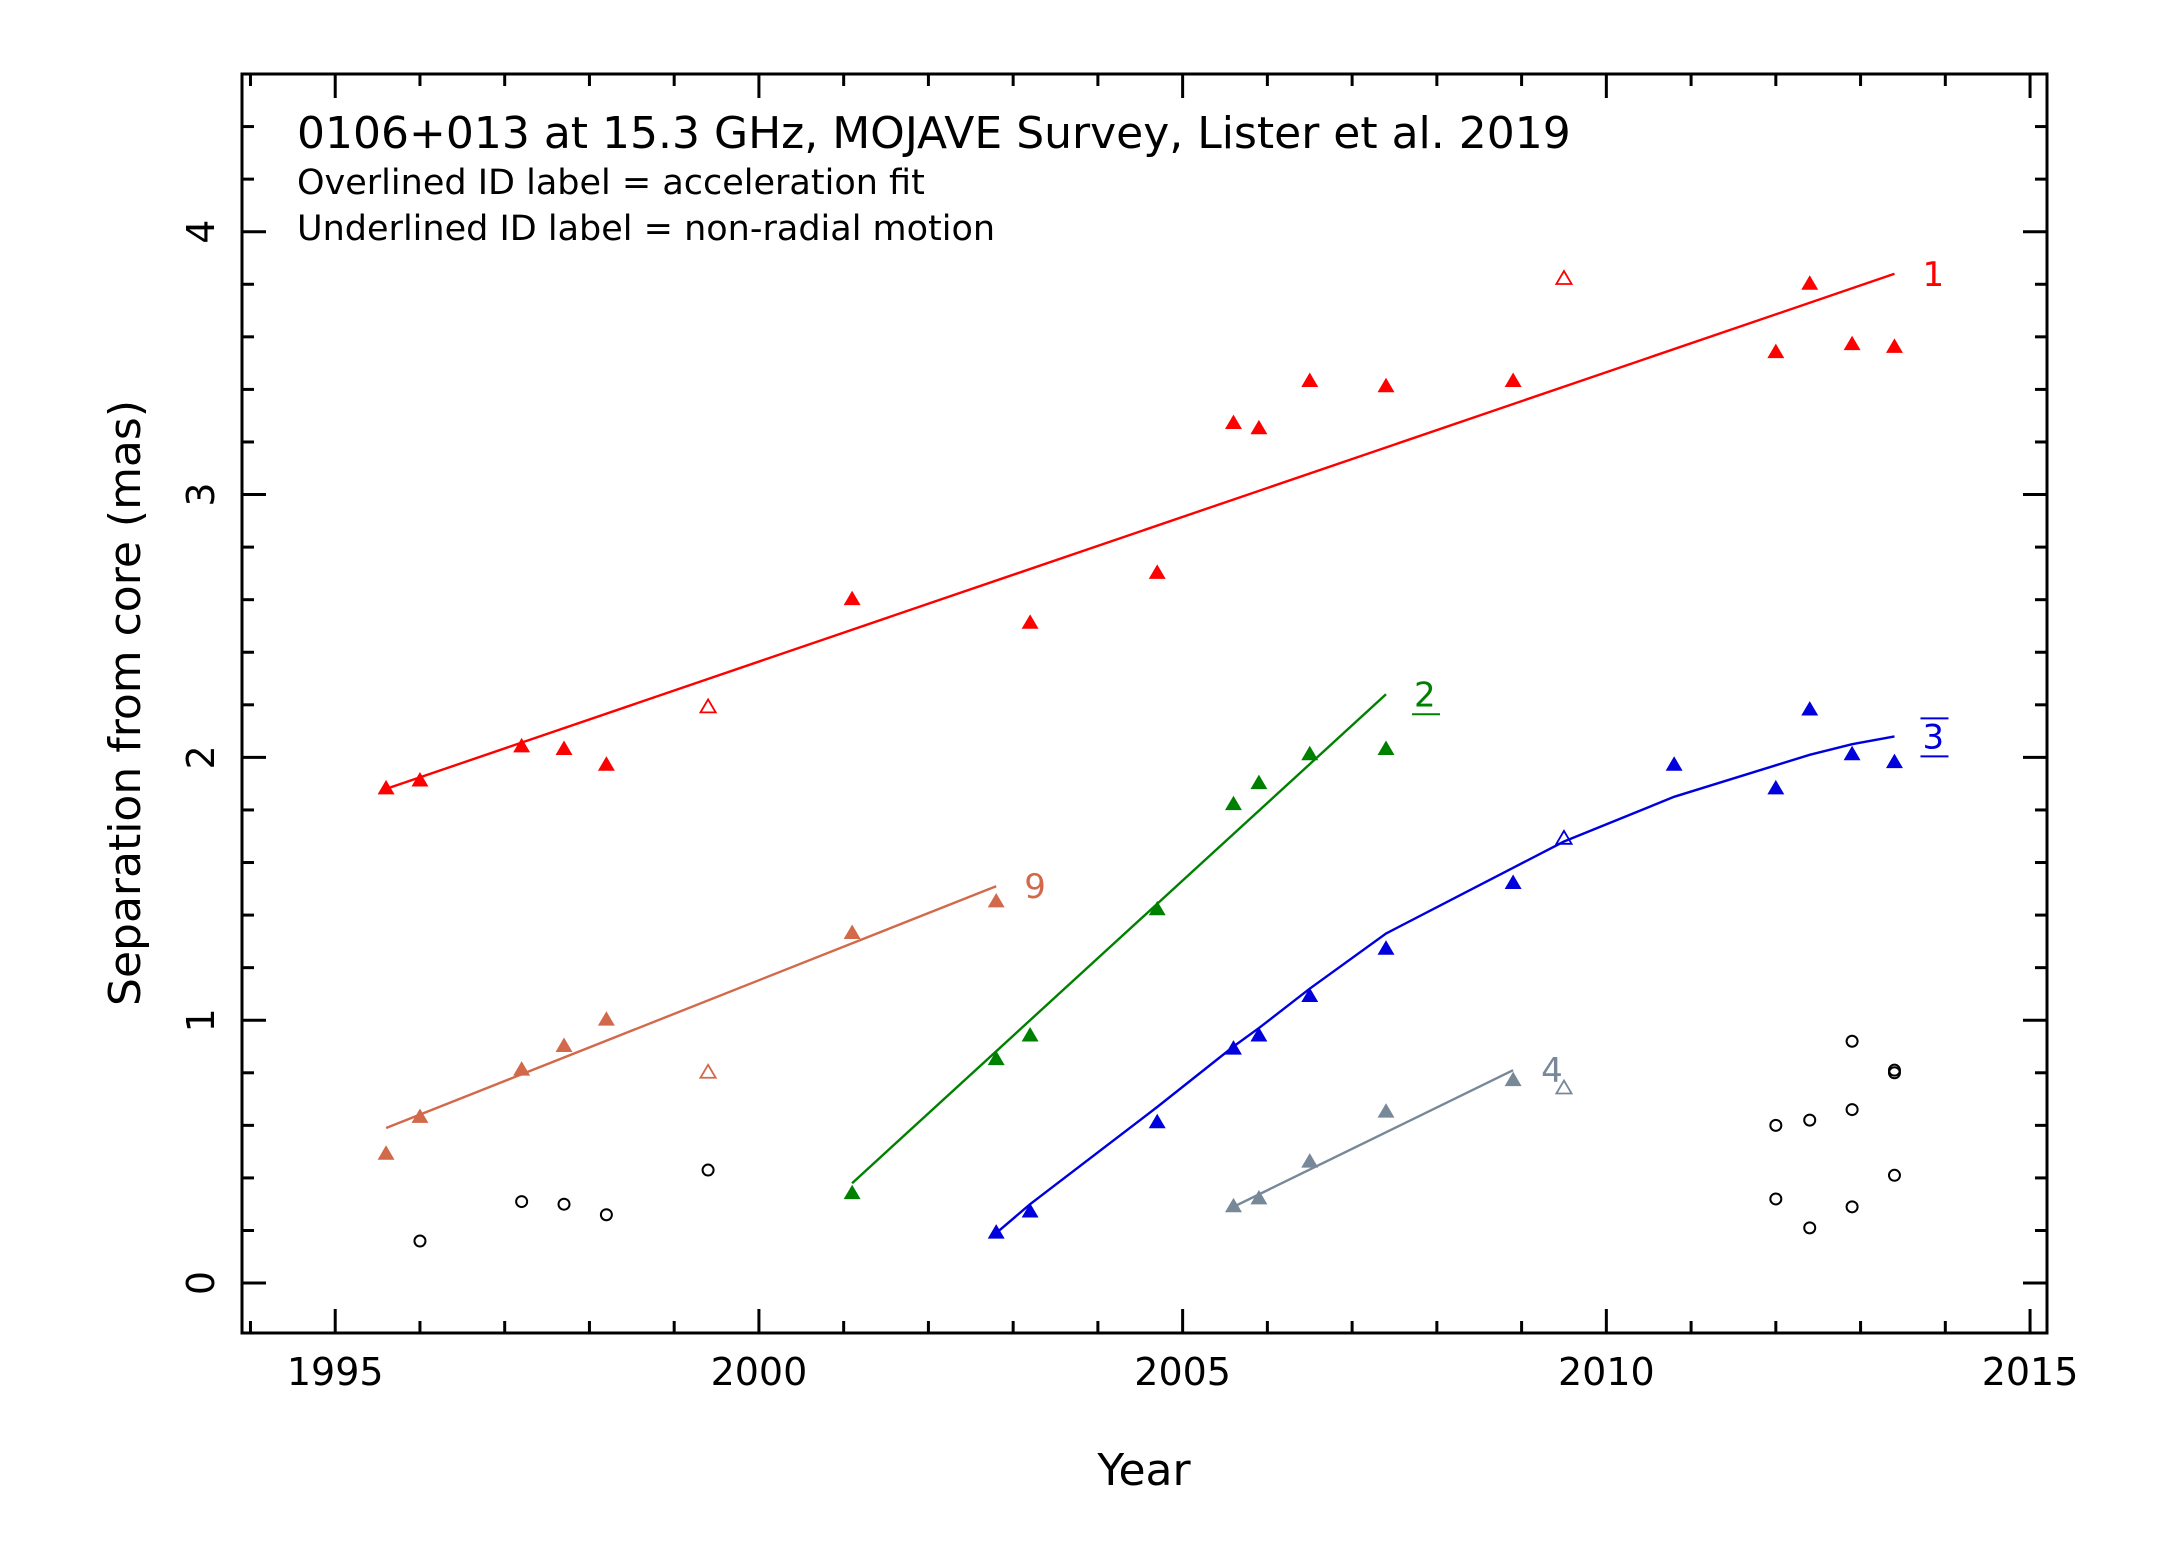  What do you see at coordinates (1425, 695) in the screenshot?
I see `series-label-2: 2` at bounding box center [1425, 695].